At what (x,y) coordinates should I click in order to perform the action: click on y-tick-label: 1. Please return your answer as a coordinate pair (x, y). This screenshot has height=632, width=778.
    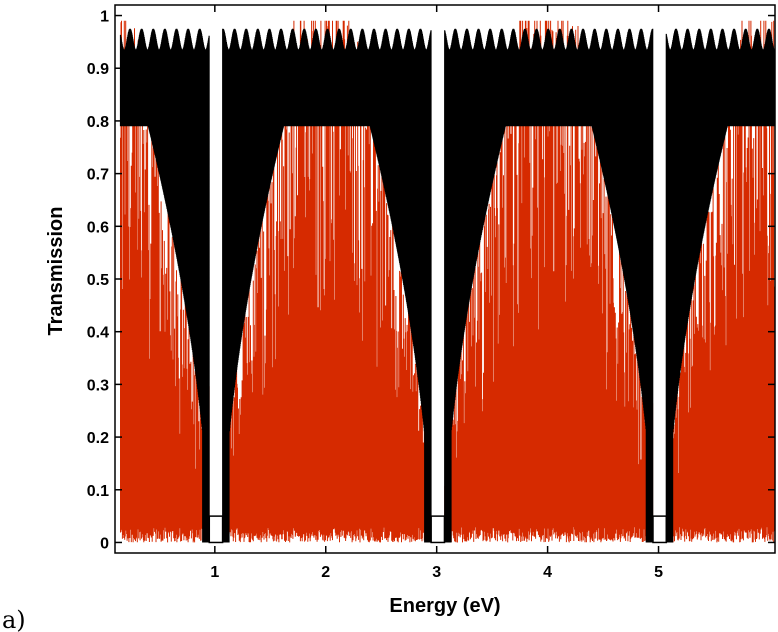
    Looking at the image, I should click on (104, 17).